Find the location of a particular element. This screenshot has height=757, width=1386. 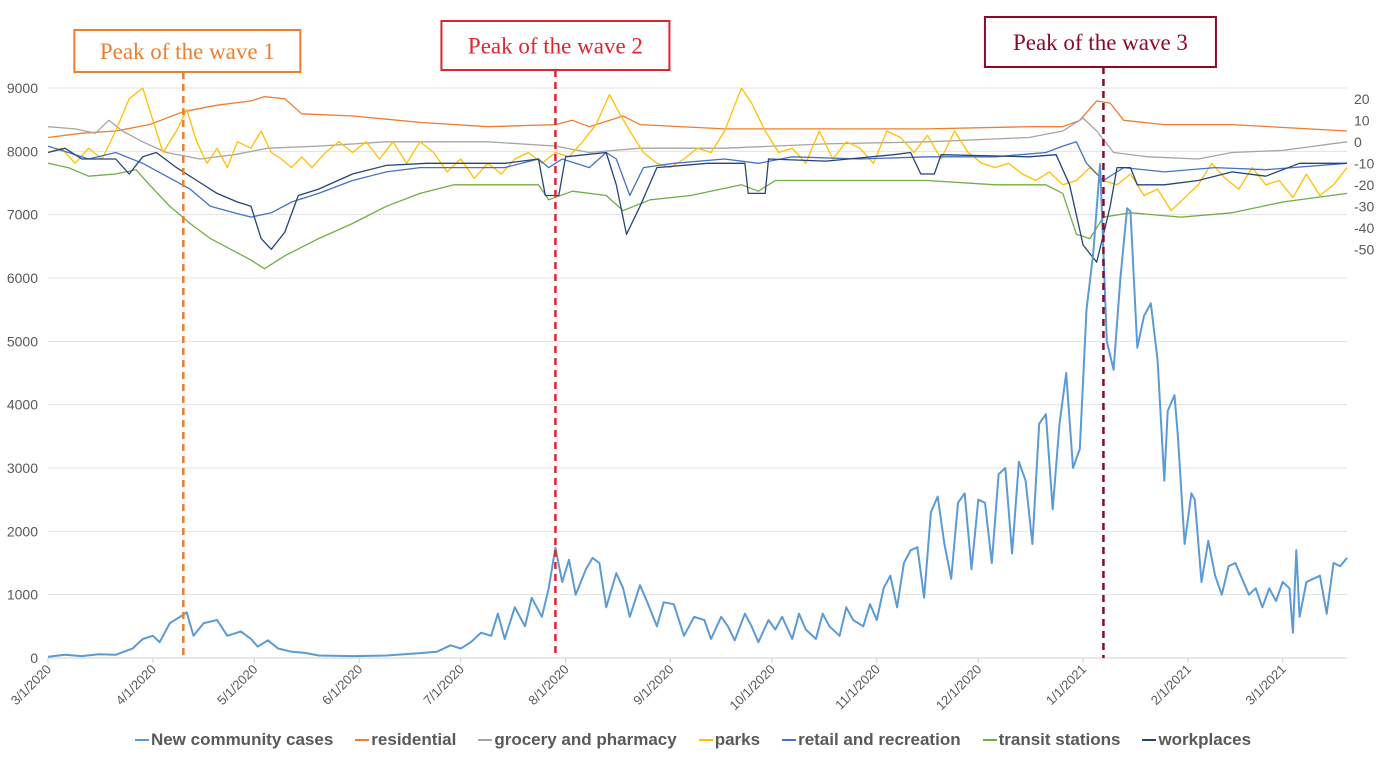

y-right-tick-label: -50 is located at coordinates (1364, 249).